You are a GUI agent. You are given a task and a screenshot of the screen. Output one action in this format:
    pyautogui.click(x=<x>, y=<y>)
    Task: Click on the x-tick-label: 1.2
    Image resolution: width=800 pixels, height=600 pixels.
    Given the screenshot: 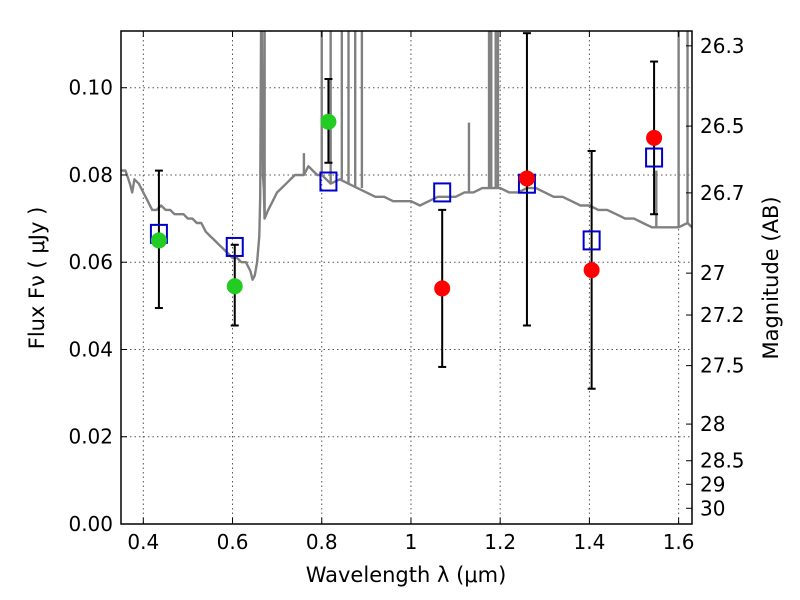 What is the action you would take?
    pyautogui.click(x=500, y=542)
    